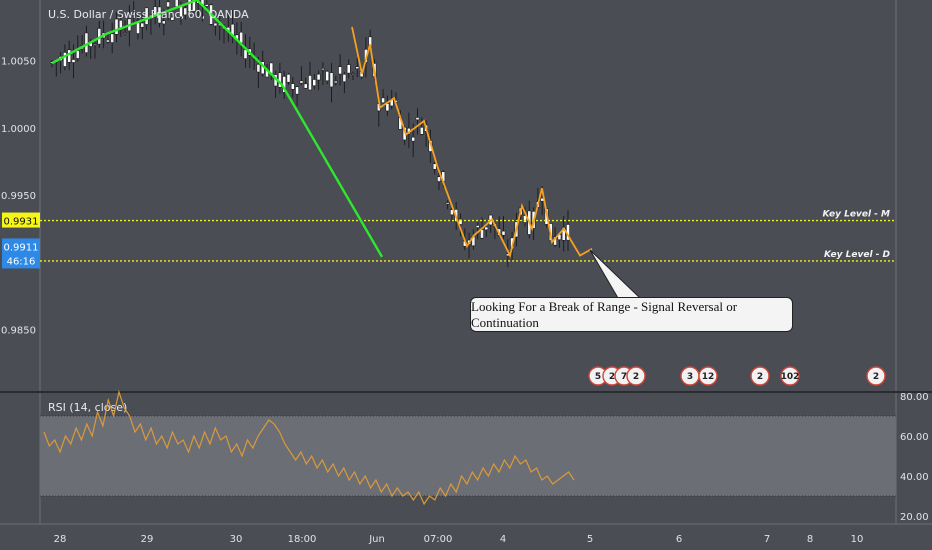 The width and height of the screenshot is (932, 550). I want to click on rsi-tick-3: 20.00, so click(914, 517).